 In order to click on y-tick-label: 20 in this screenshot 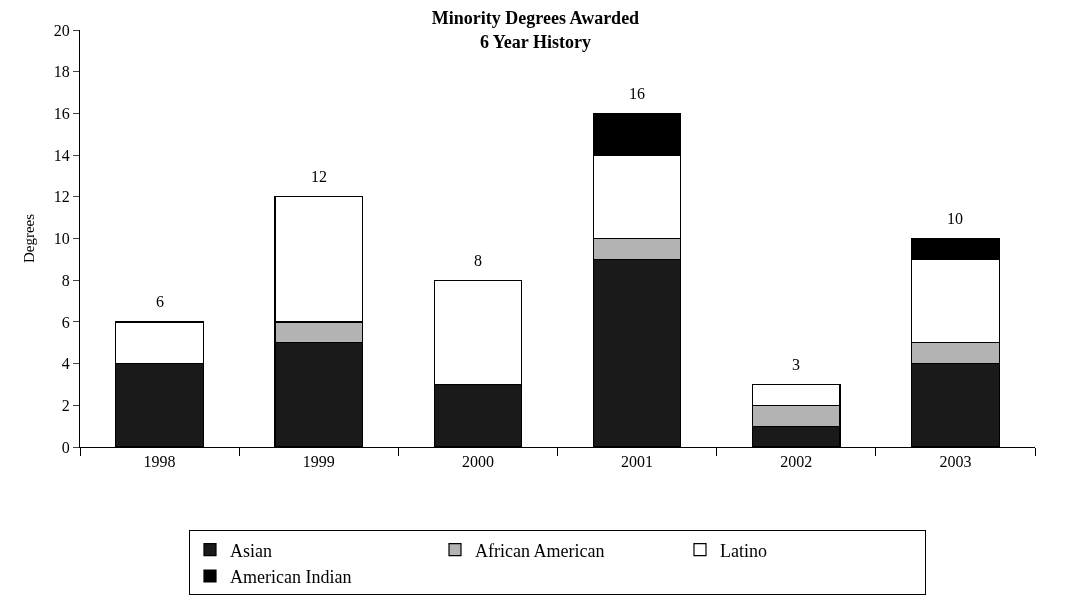, I will do `click(61, 30)`.